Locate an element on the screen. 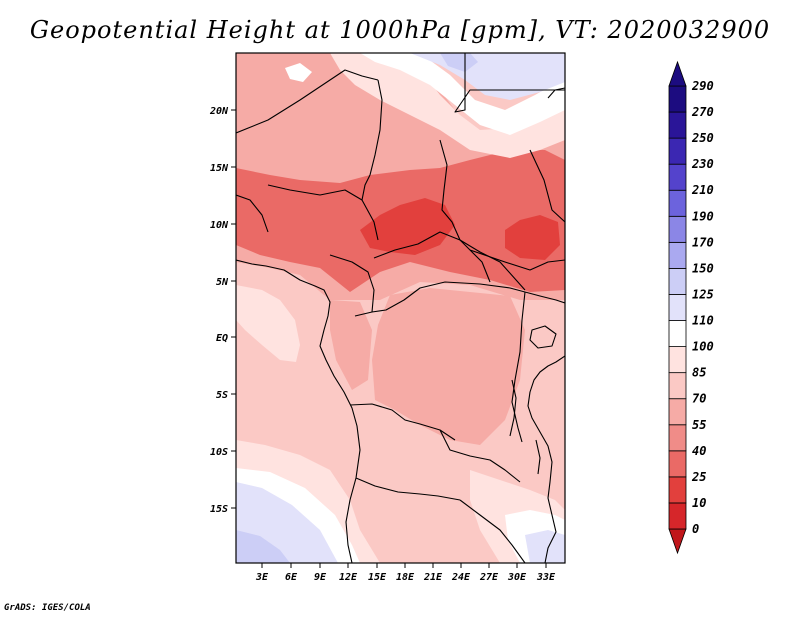  lon-tick-label: 21E is located at coordinates (433, 577).